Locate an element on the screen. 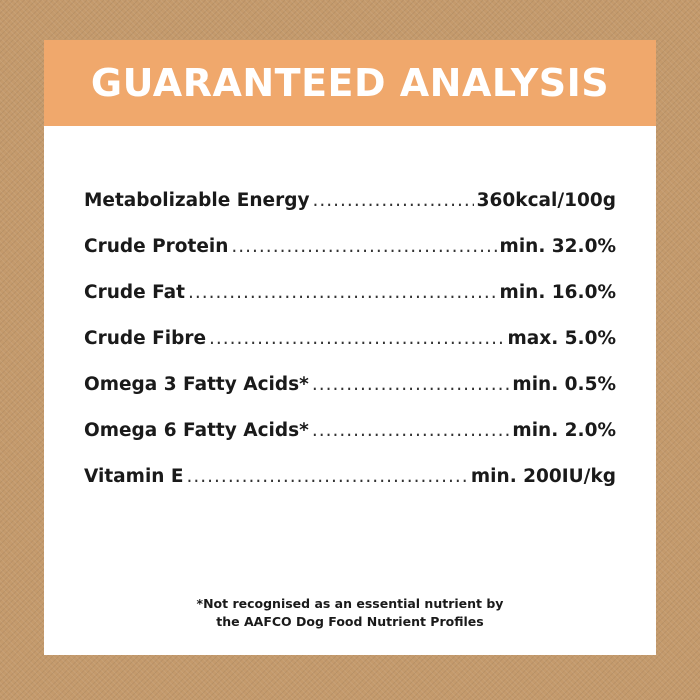 This screenshot has height=700, width=700. analysis-row-omega-3: Omega 3 Fatty Acids* min. 0.5% is located at coordinates (350, 397).